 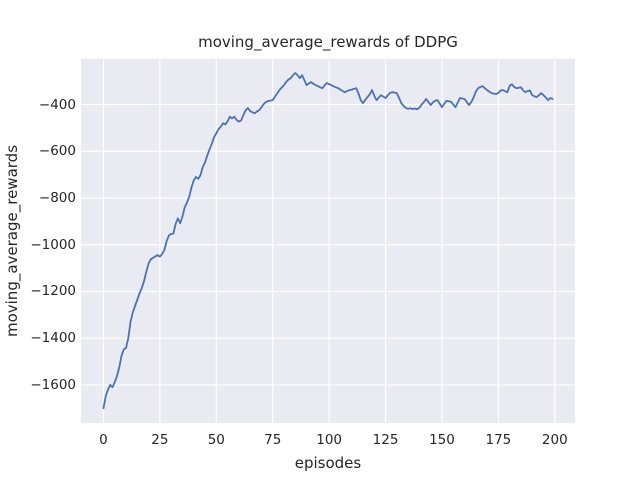 I want to click on x-tick-label: 100, so click(x=329, y=440).